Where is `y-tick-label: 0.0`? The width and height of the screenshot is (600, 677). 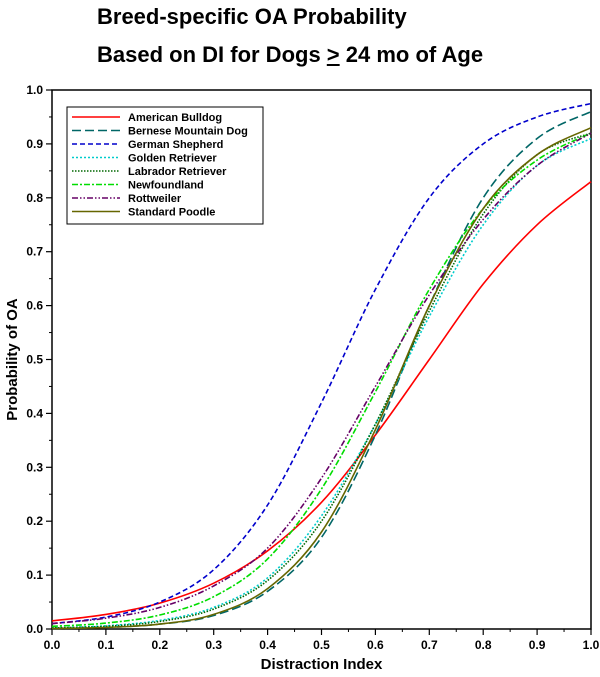 y-tick-label: 0.0 is located at coordinates (34, 629).